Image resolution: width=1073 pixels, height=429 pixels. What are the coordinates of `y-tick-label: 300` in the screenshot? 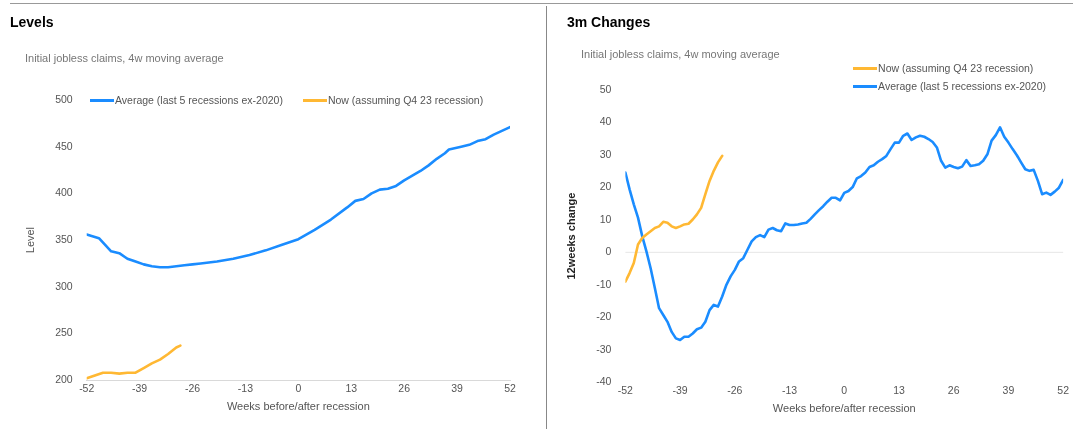 It's located at (64, 285).